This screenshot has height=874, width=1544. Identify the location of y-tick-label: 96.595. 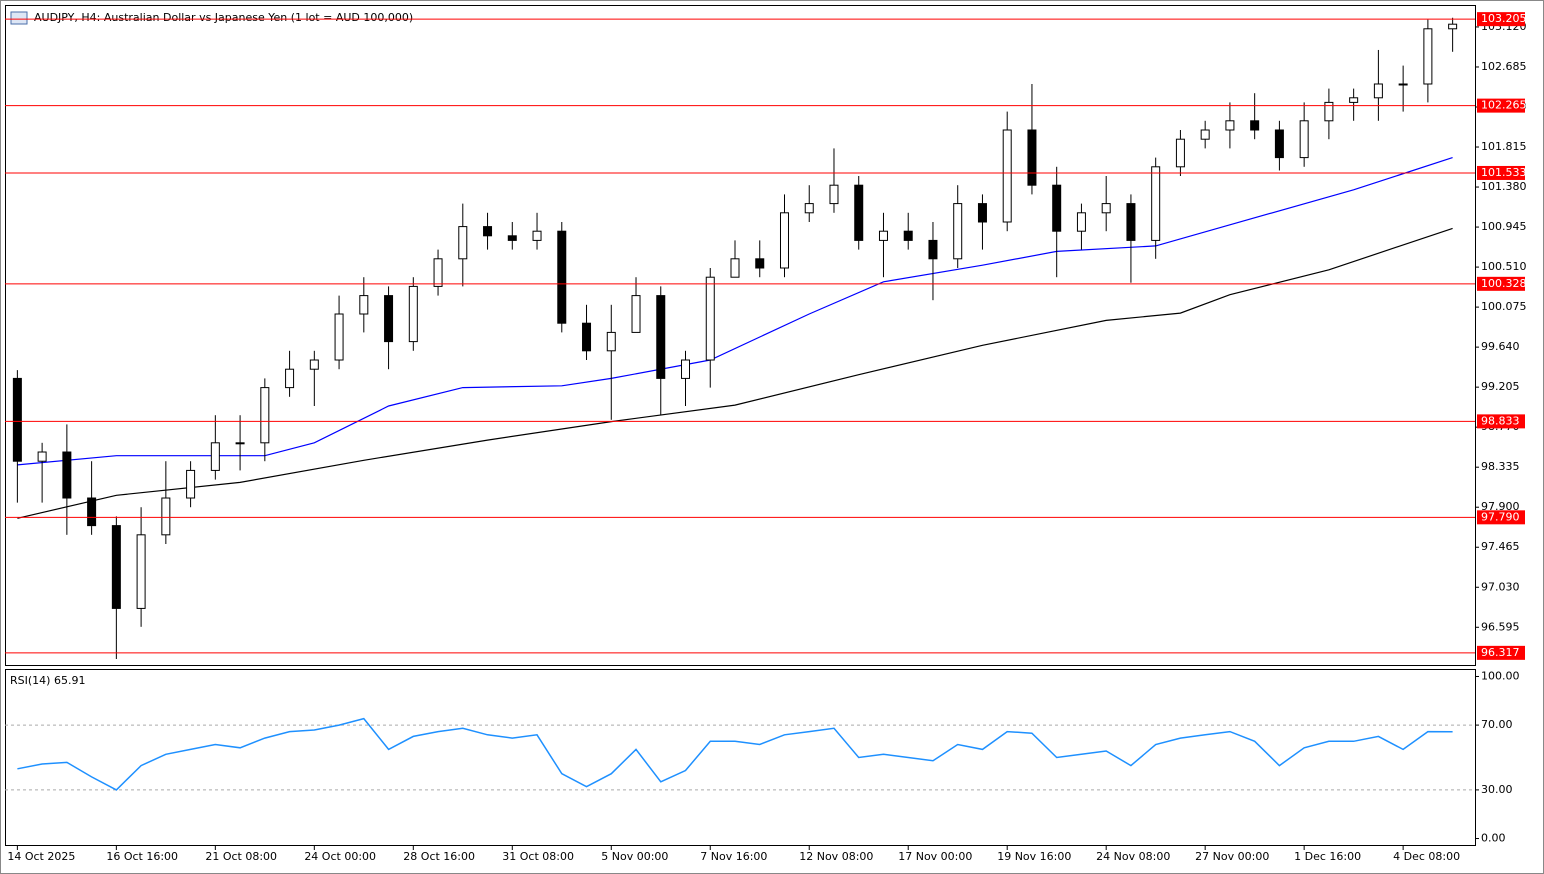
(1500, 626).